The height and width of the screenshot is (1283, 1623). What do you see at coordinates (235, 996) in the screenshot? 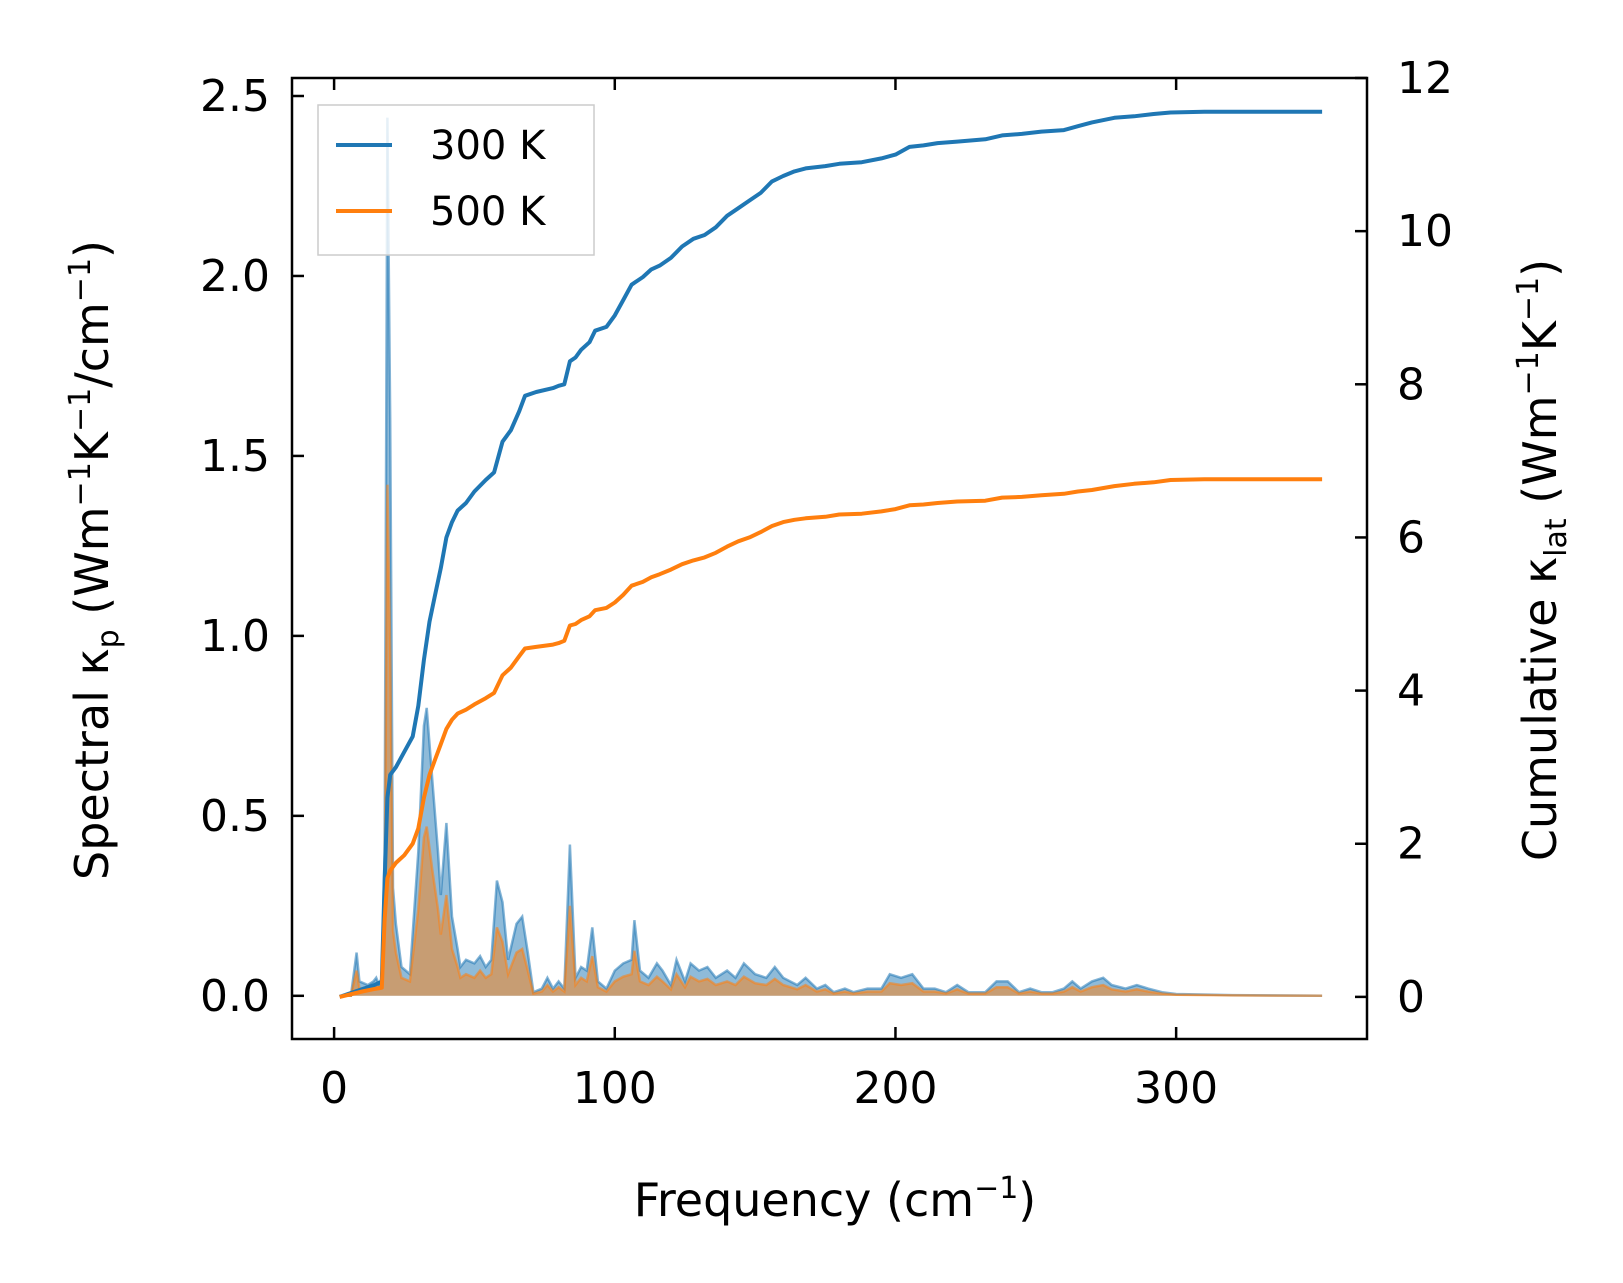
I see `y-left-tick-label: 0.0` at bounding box center [235, 996].